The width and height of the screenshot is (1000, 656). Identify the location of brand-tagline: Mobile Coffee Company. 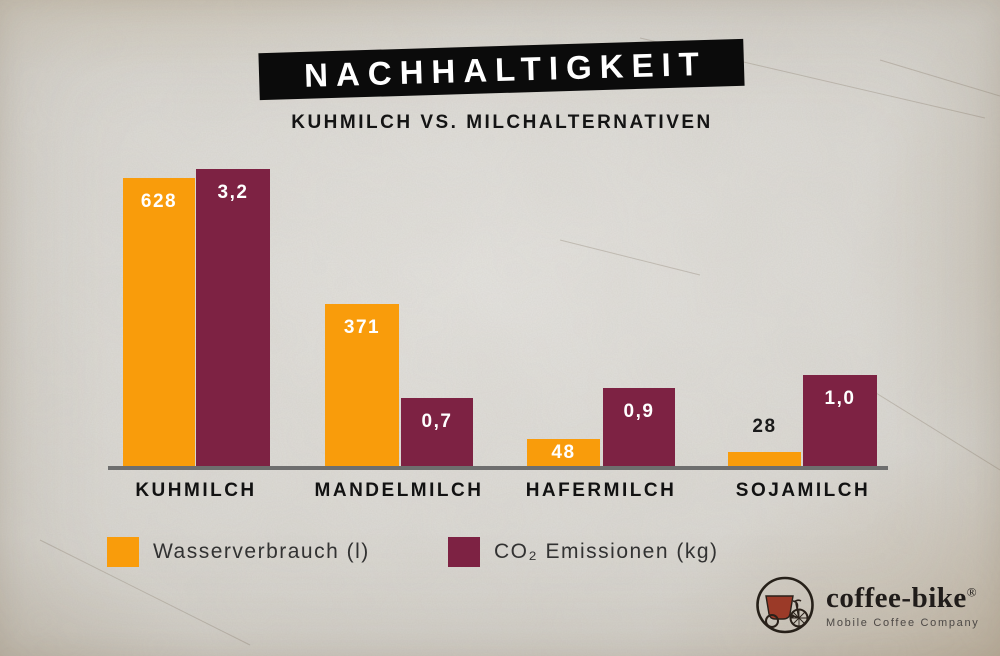
(903, 622).